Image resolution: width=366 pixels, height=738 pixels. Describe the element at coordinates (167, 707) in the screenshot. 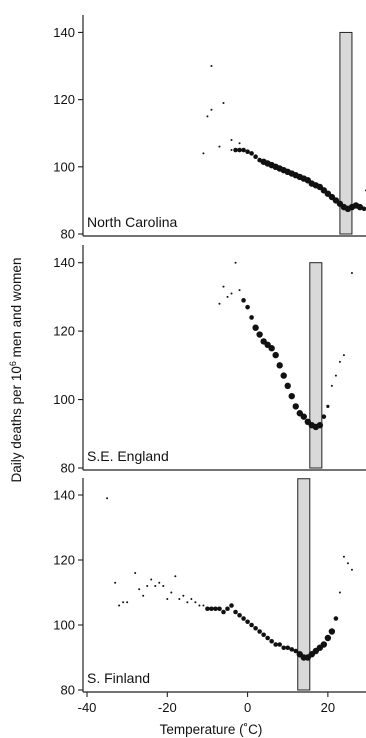

I see `x-tick-label: -20` at that location.